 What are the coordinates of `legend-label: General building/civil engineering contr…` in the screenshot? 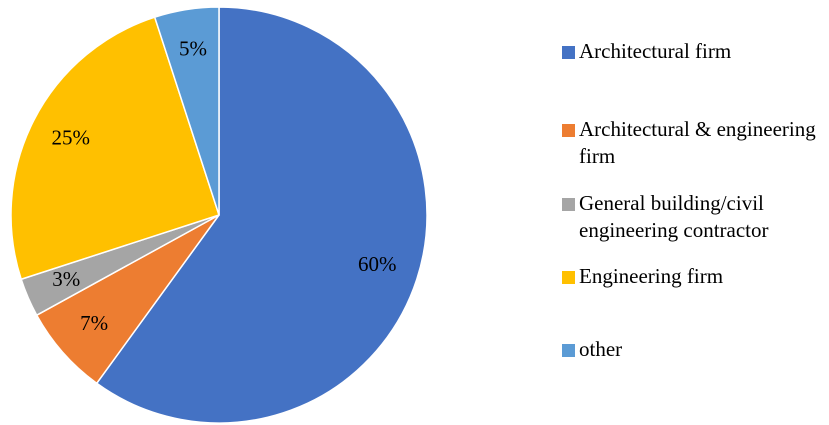 It's located at (674, 216).